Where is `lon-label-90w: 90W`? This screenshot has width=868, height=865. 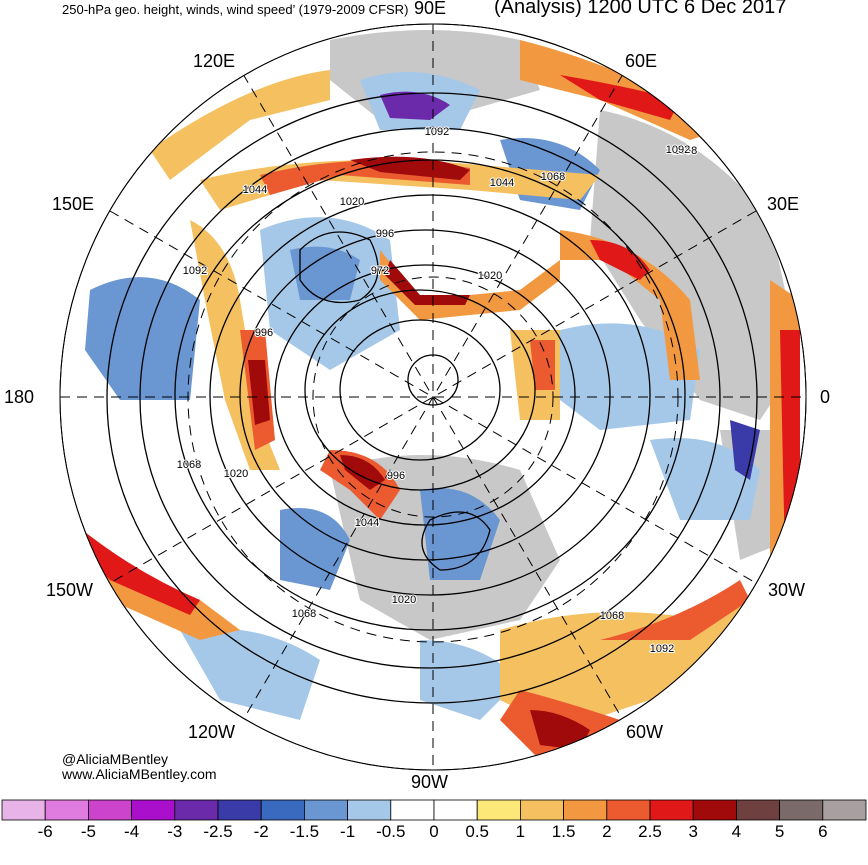
lon-label-90w: 90W is located at coordinates (430, 782).